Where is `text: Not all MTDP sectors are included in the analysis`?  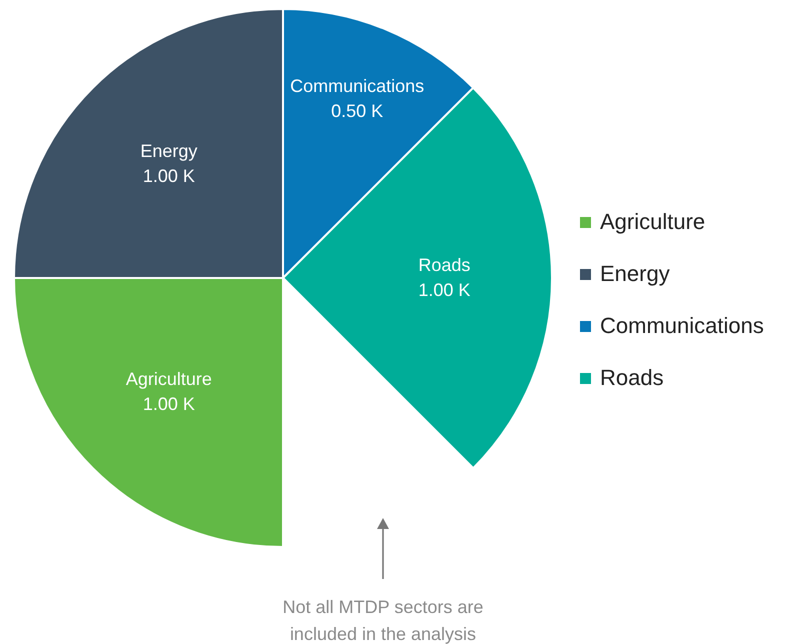 text: Not all MTDP sectors are included in the analysis is located at coordinates (383, 620).